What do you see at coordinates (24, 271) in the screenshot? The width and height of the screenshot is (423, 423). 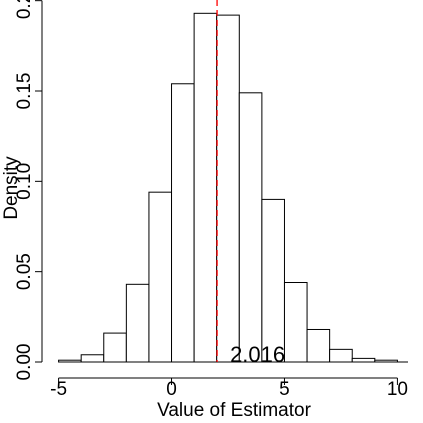 I see `y-tick-label: 0.05` at bounding box center [24, 271].